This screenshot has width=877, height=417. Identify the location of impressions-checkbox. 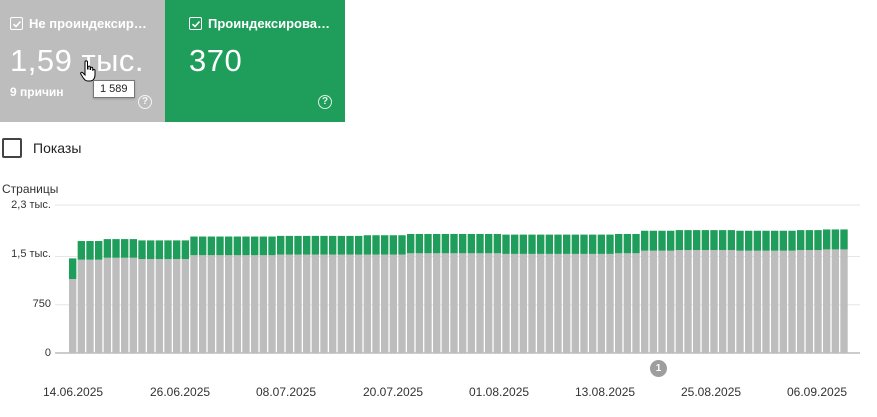
(12, 148).